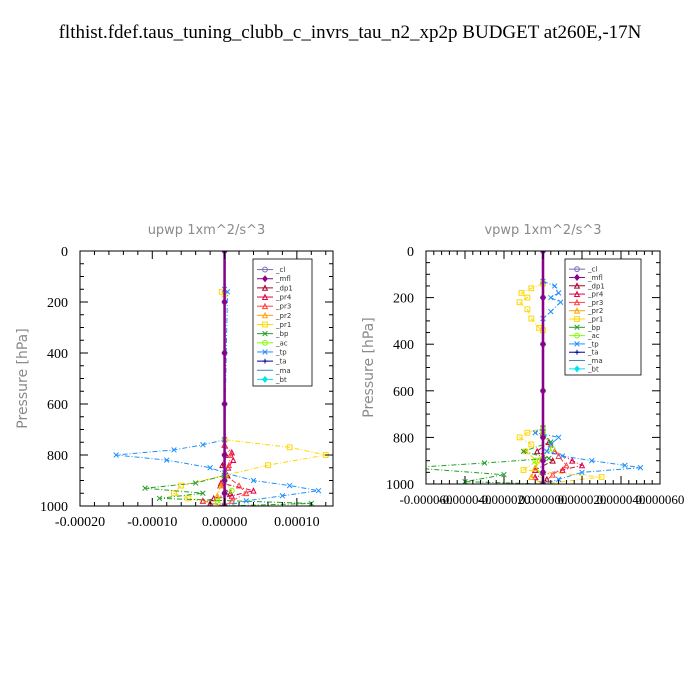 The height and width of the screenshot is (700, 700). I want to click on legend-label: _bp, so click(594, 328).